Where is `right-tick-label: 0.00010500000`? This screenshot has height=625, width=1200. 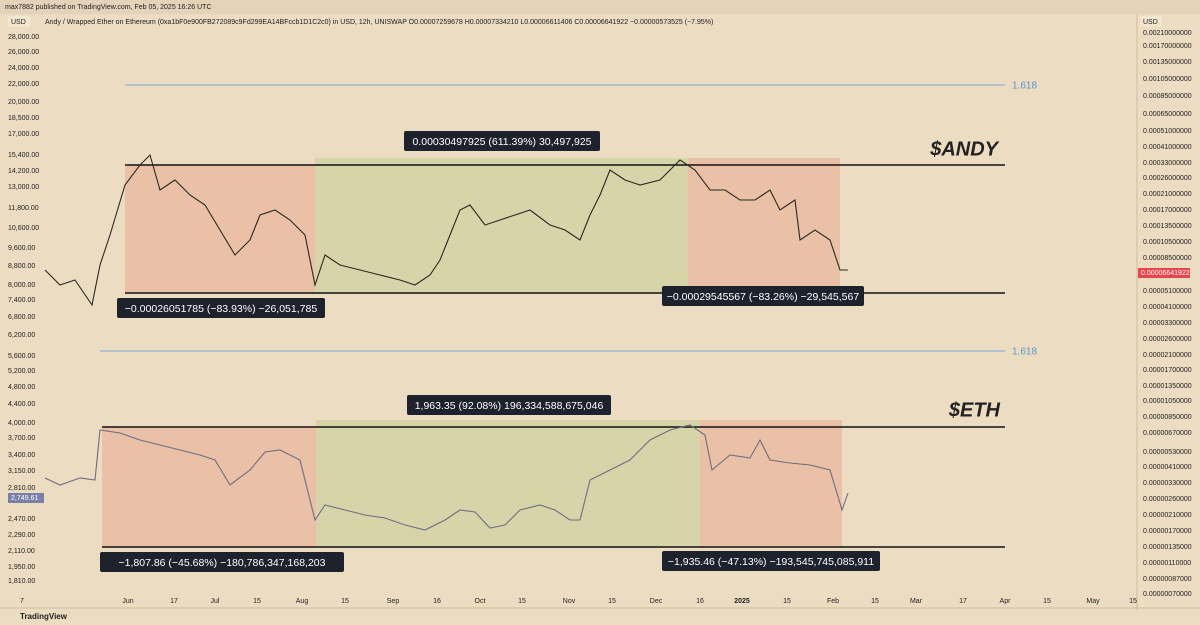
right-tick-label: 0.00010500000 is located at coordinates (1167, 242).